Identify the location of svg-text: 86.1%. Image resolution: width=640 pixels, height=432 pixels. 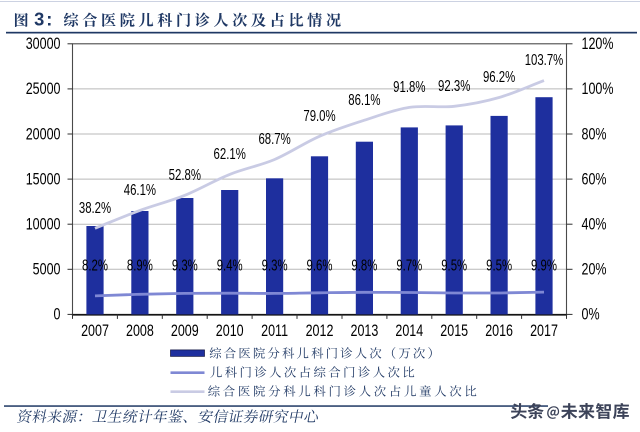
(364, 99).